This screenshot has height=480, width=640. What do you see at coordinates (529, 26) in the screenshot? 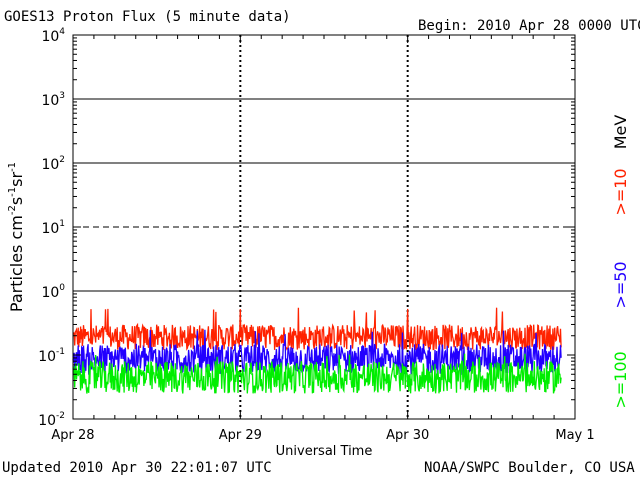
I see `begin-time: Begin: 2010 Apr 28 0000 UTC` at bounding box center [529, 26].